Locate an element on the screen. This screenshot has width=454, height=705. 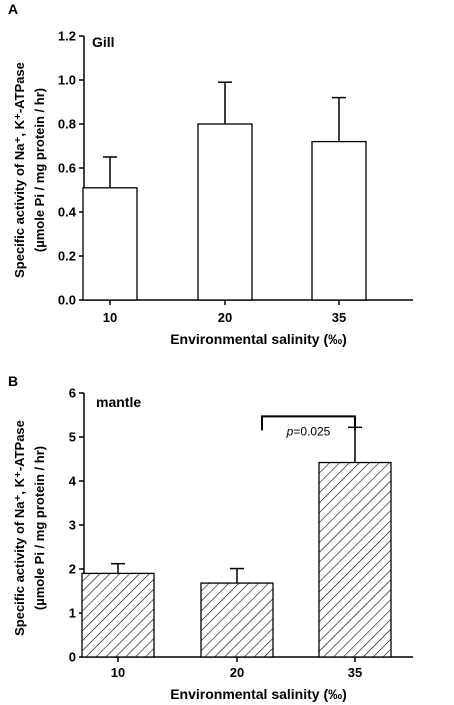
y-tick-label: 2 is located at coordinates (72, 569).